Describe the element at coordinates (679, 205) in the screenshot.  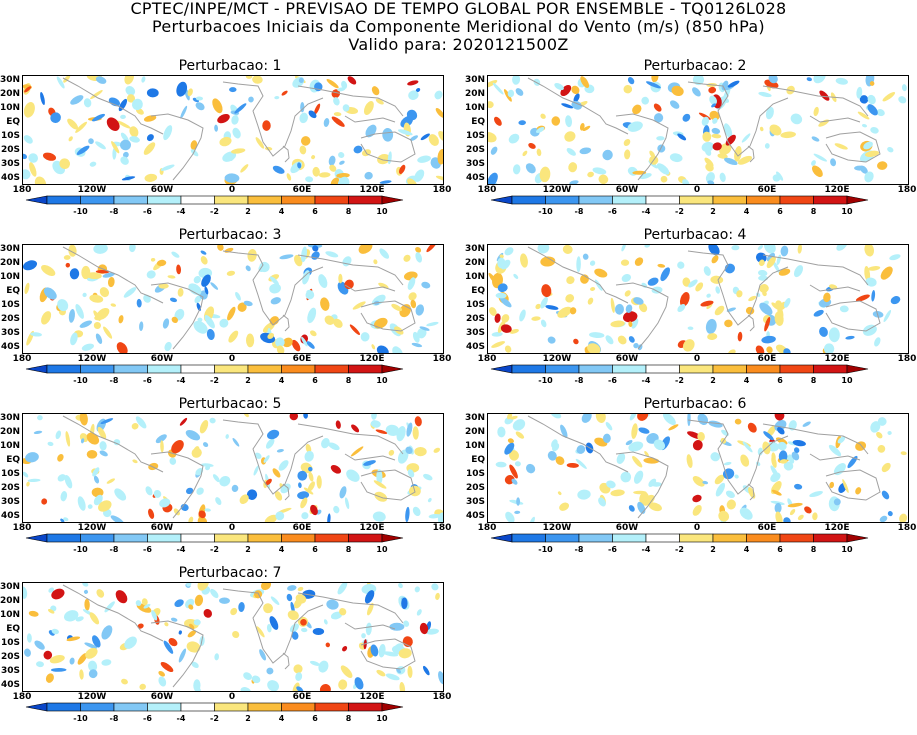
I see `colorbar: -10 -8 -6 -4 -2 2 4 6 8 10` at that location.